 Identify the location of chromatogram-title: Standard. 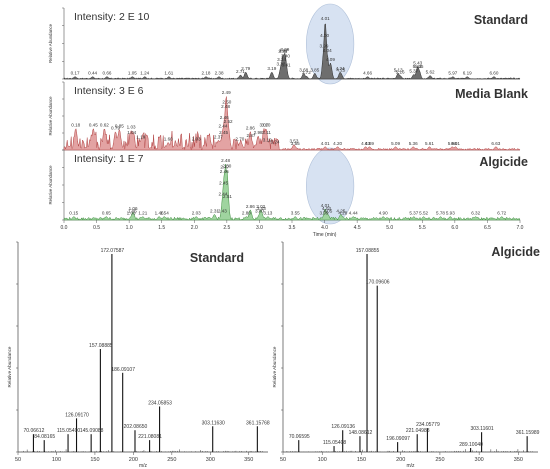
(501, 20).